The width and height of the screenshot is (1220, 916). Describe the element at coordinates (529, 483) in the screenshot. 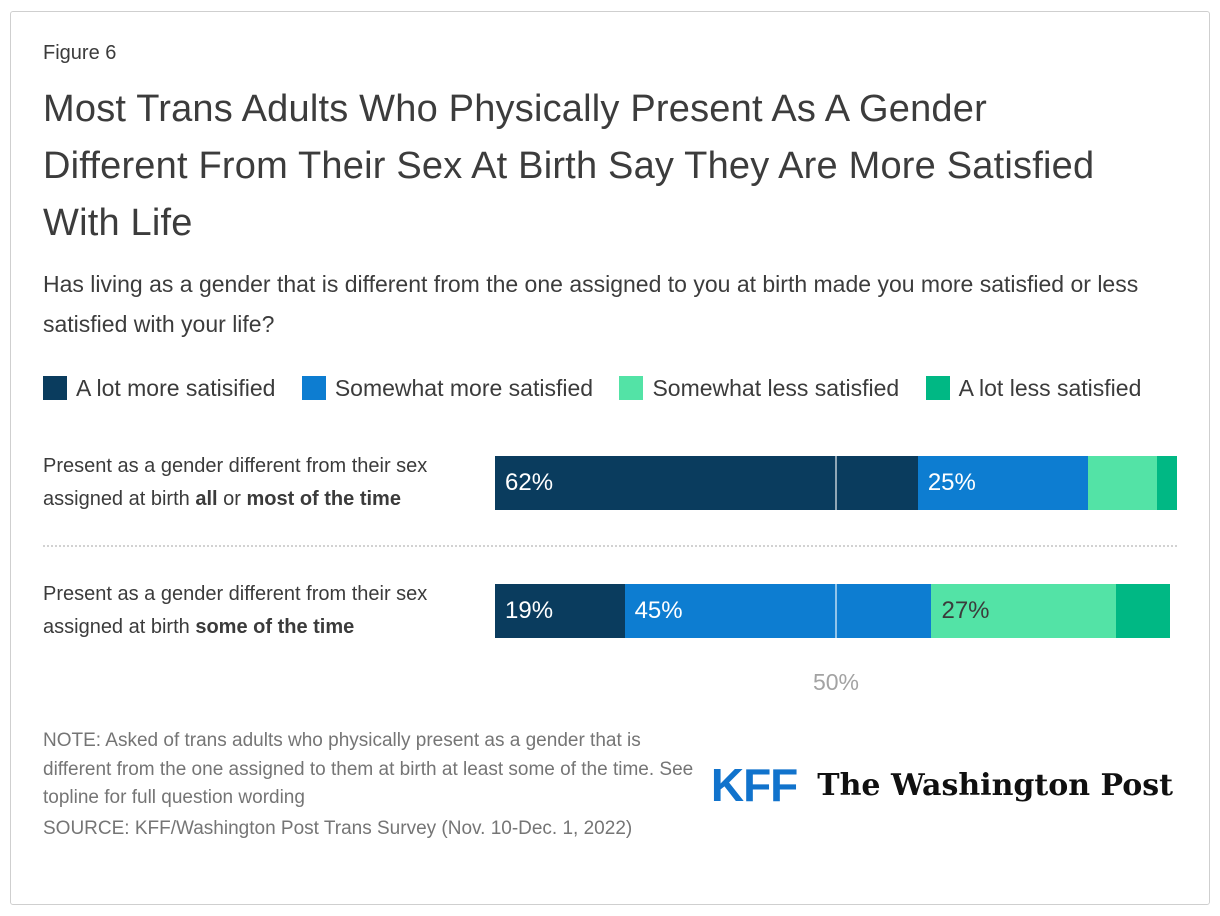

I see `bar-value-label: 62%` at that location.